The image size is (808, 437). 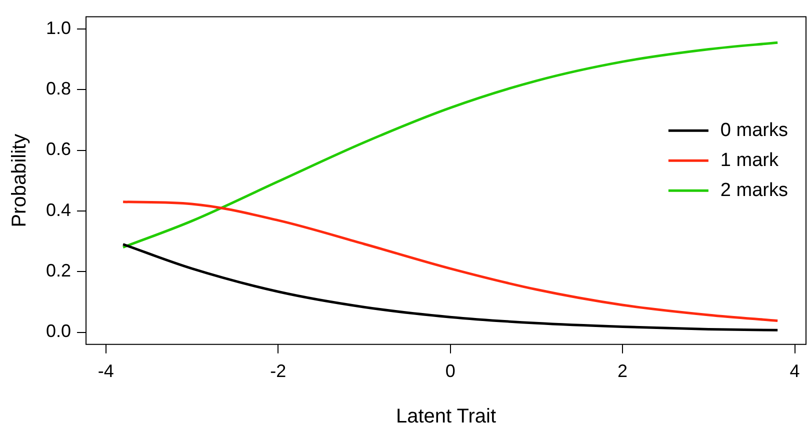 I want to click on x-tick-label: 2, so click(x=623, y=371).